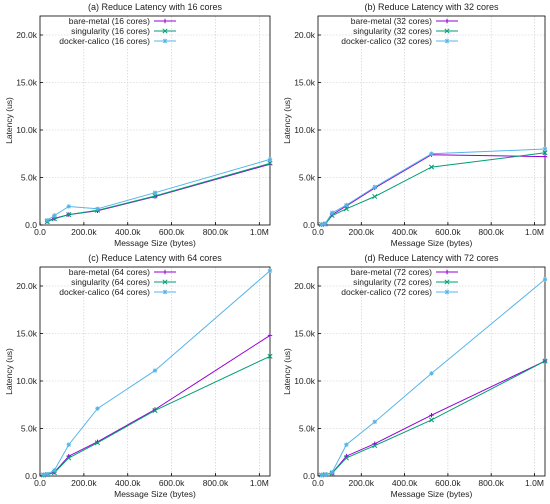  What do you see at coordinates (128, 232) in the screenshot?
I see `x-tick-label: 400.0k` at bounding box center [128, 232].